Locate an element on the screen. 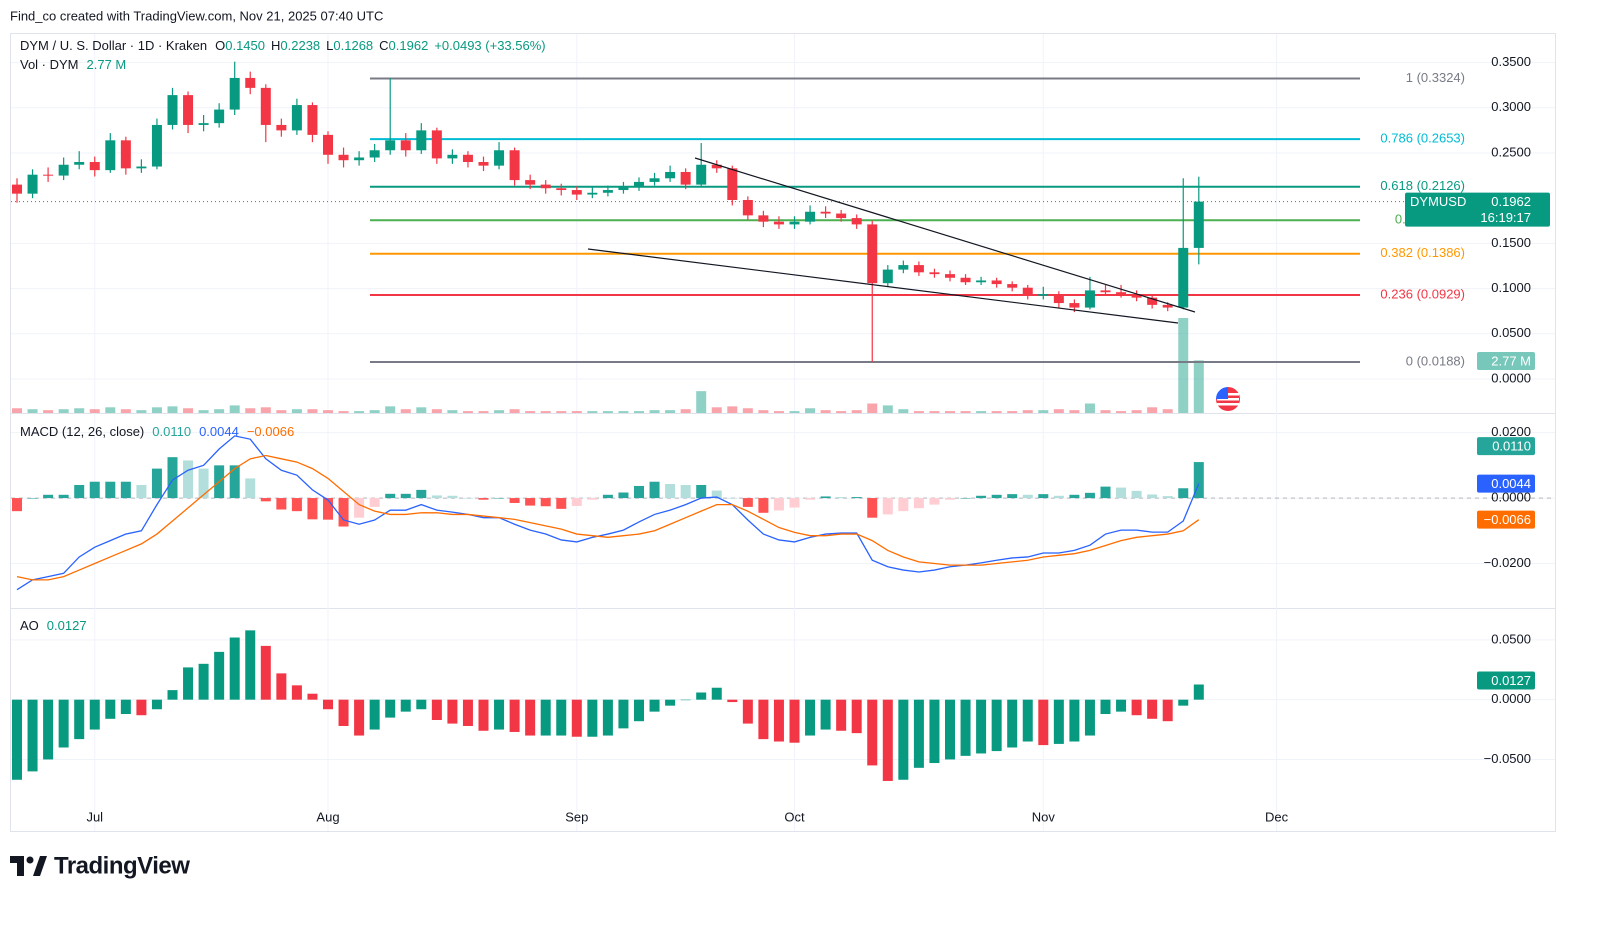 This screenshot has height=929, width=1617. y-tick-label: 0.3000 is located at coordinates (1511, 106).